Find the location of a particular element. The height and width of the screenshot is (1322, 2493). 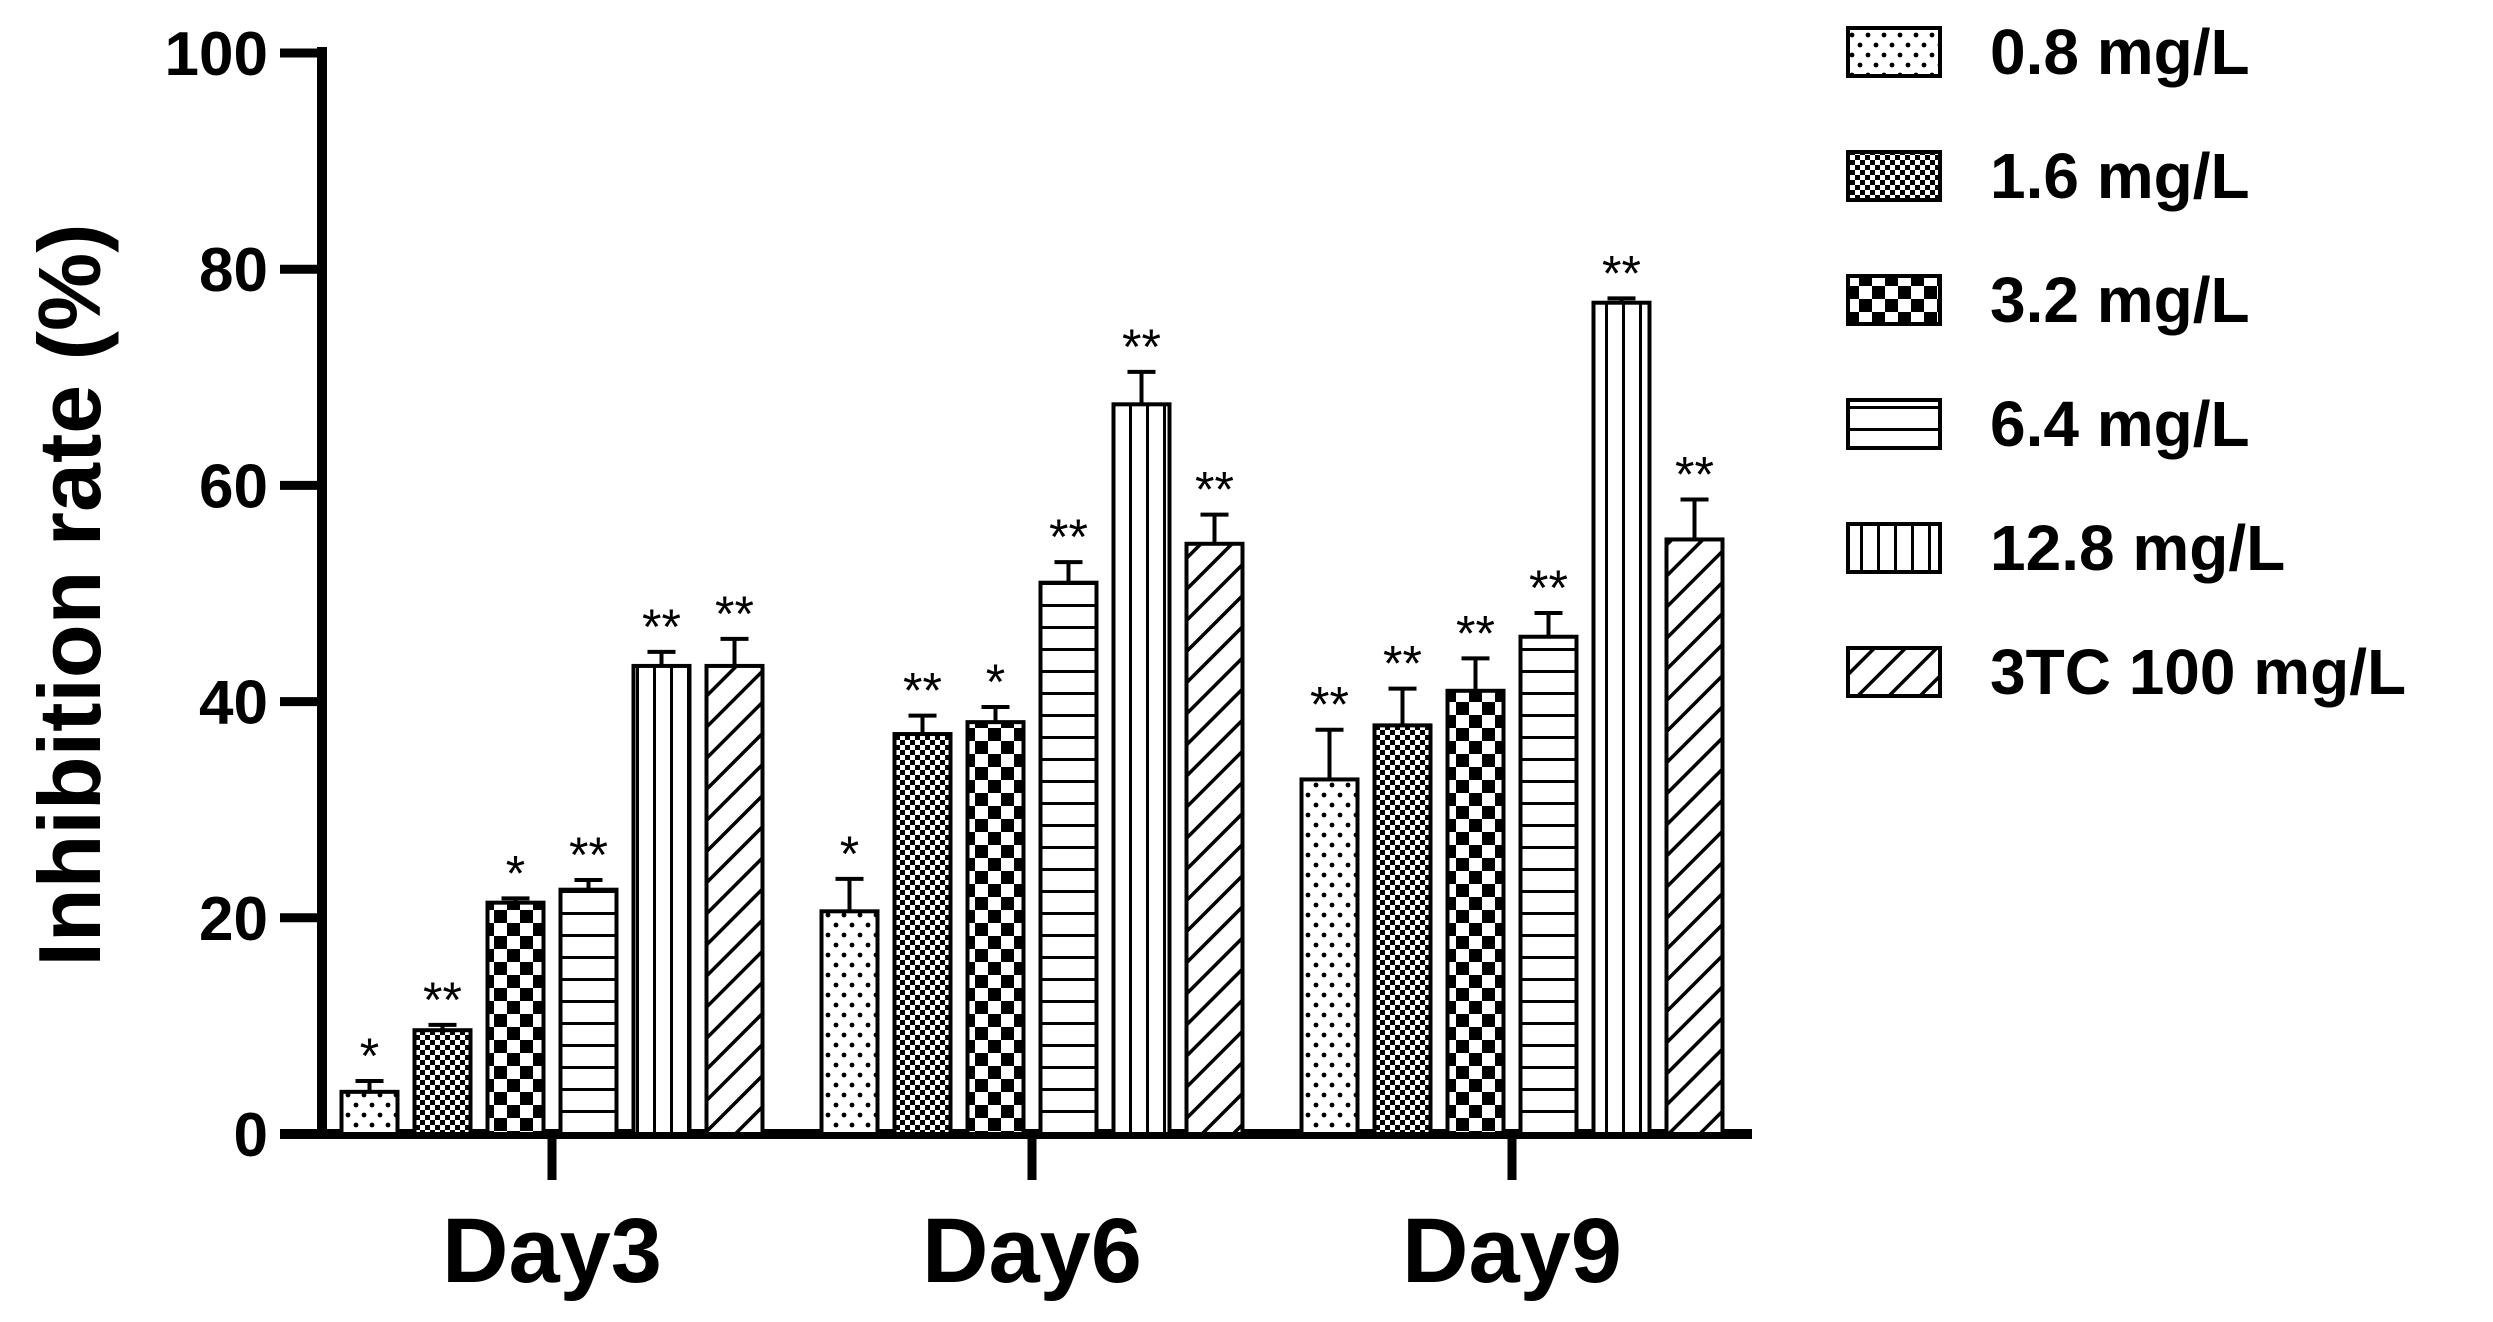

x-category-label: Day6 is located at coordinates (1032, 1251).